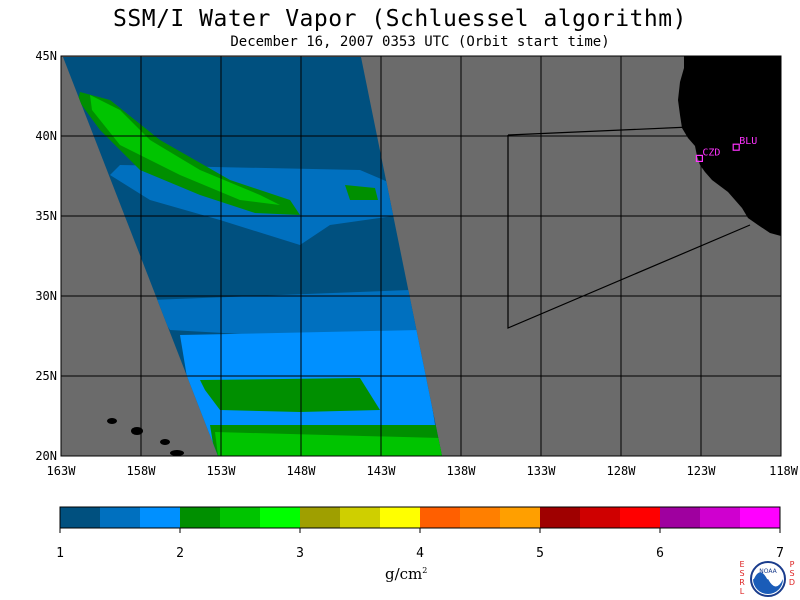 The width and height of the screenshot is (800, 600). Describe the element at coordinates (300, 553) in the screenshot. I see `colorbar-tick-label: 3` at that location.